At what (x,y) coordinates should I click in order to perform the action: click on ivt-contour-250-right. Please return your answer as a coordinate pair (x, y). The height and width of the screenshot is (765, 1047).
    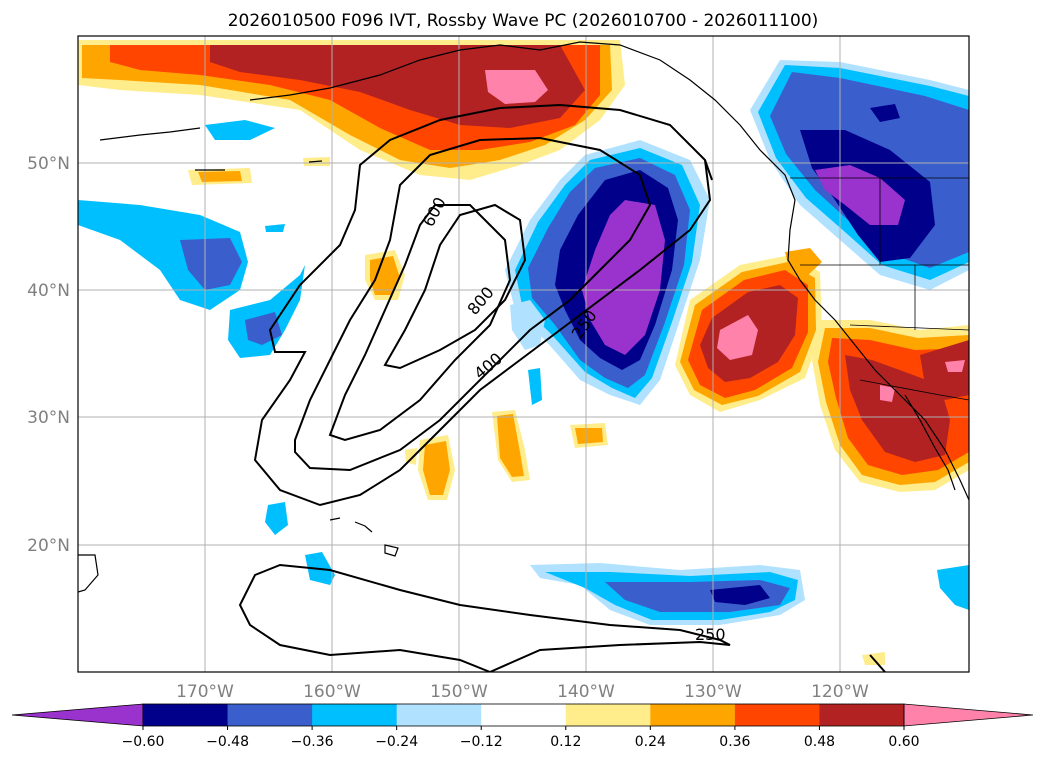
    Looking at the image, I should click on (708, 170).